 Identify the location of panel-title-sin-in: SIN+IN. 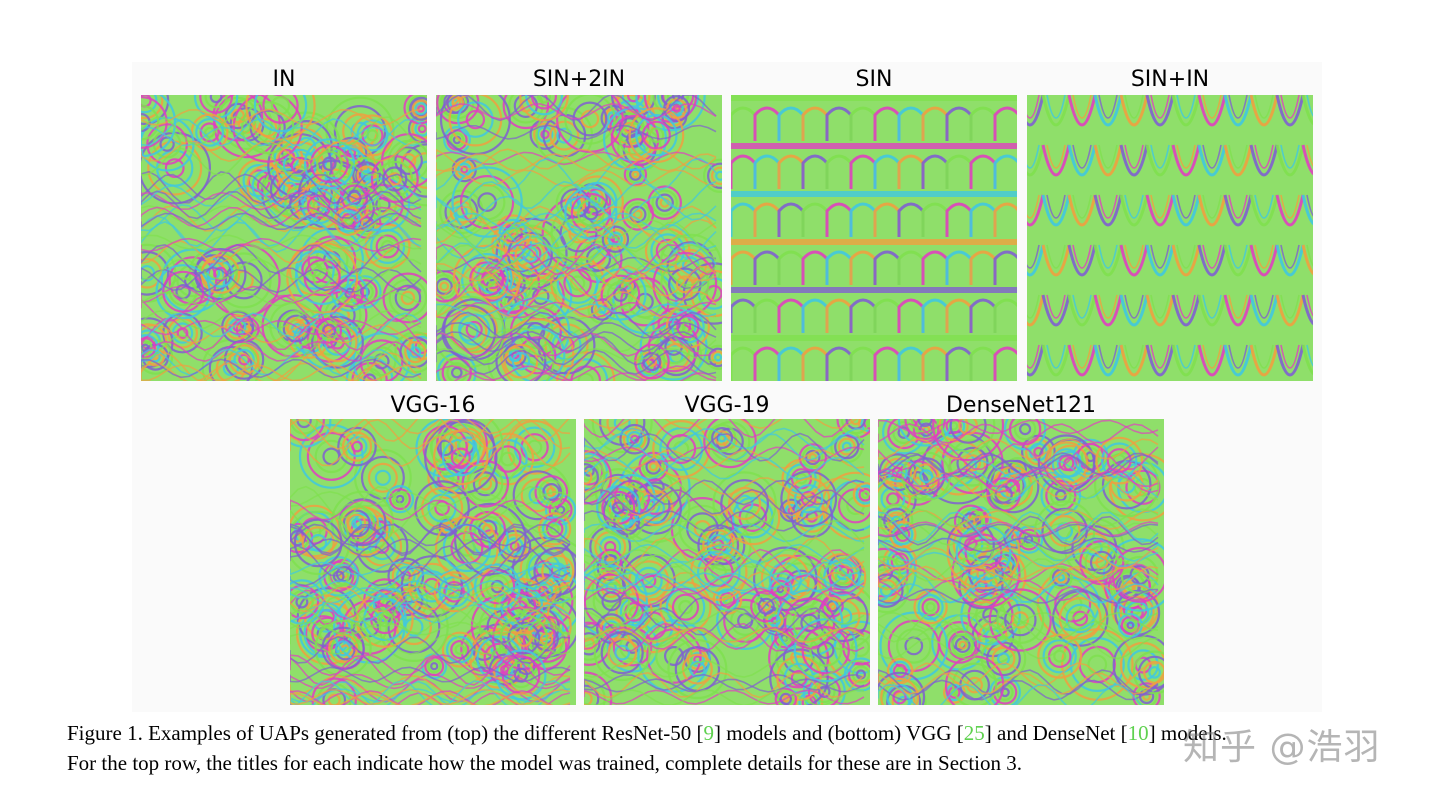
(1170, 79).